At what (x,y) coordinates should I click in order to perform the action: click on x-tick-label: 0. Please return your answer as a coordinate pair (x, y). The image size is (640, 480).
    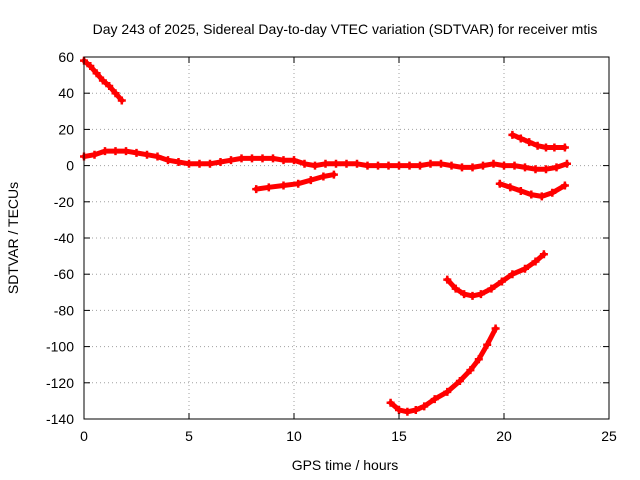
    Looking at the image, I should click on (84, 436).